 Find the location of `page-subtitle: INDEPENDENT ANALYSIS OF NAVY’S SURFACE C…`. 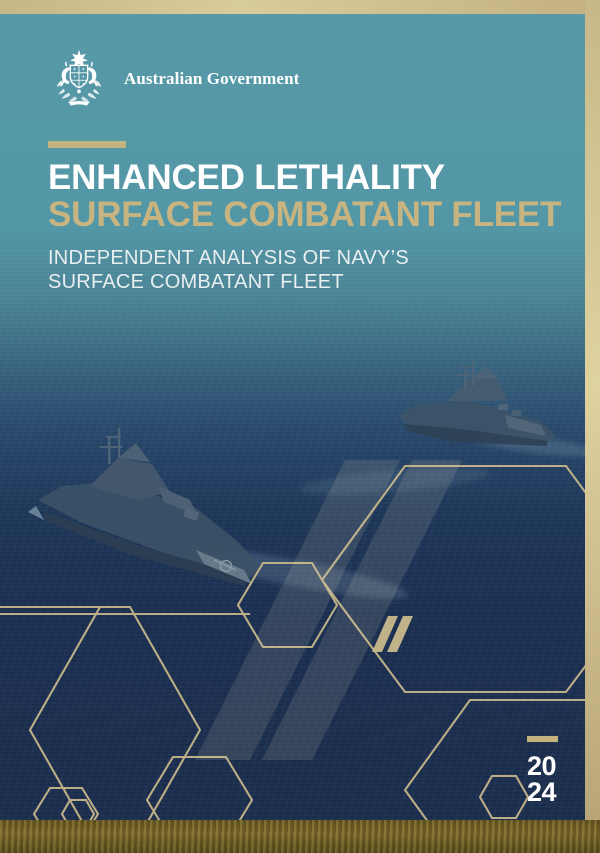

page-subtitle: INDEPENDENT ANALYSIS OF NAVY’S SURFACE C… is located at coordinates (298, 270).